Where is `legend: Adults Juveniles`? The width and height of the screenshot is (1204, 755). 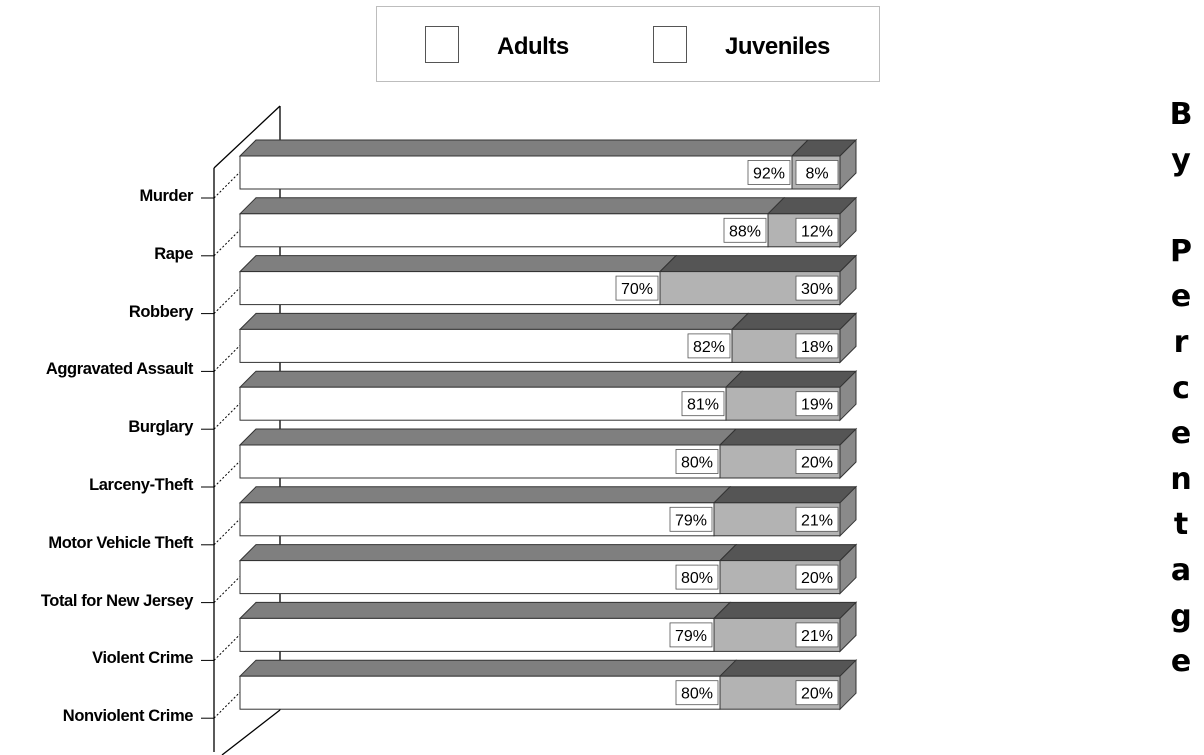 legend: Adults Juveniles is located at coordinates (628, 44).